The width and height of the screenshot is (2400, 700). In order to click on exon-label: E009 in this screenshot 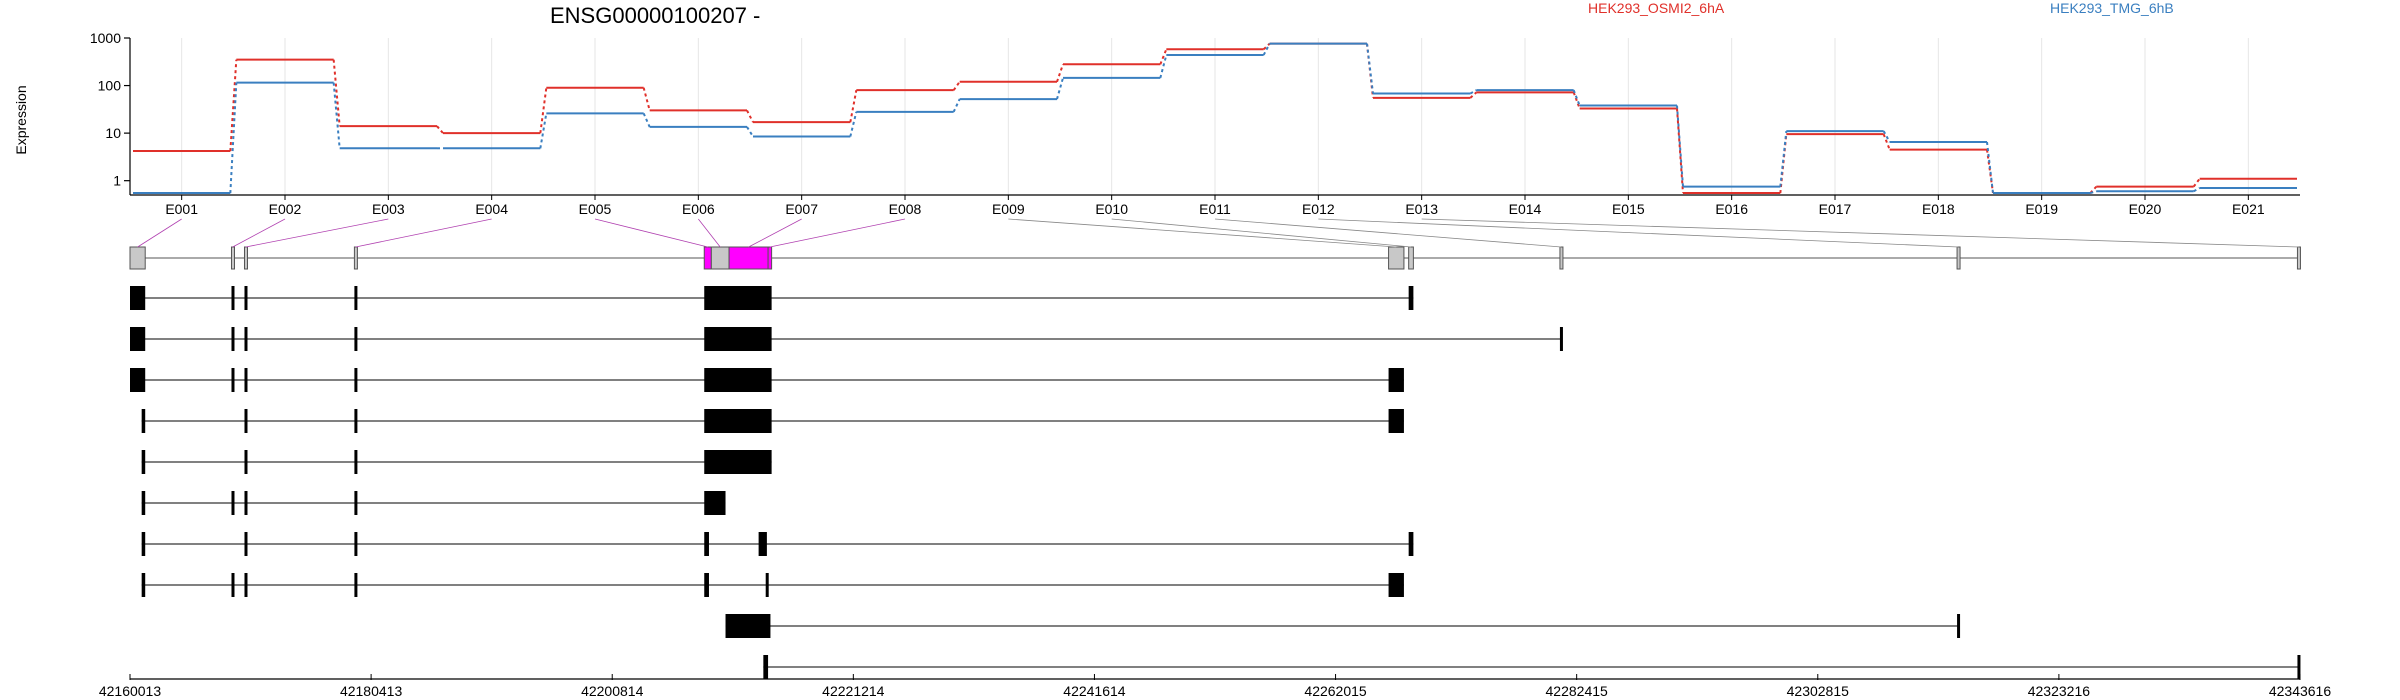, I will do `click(1008, 209)`.